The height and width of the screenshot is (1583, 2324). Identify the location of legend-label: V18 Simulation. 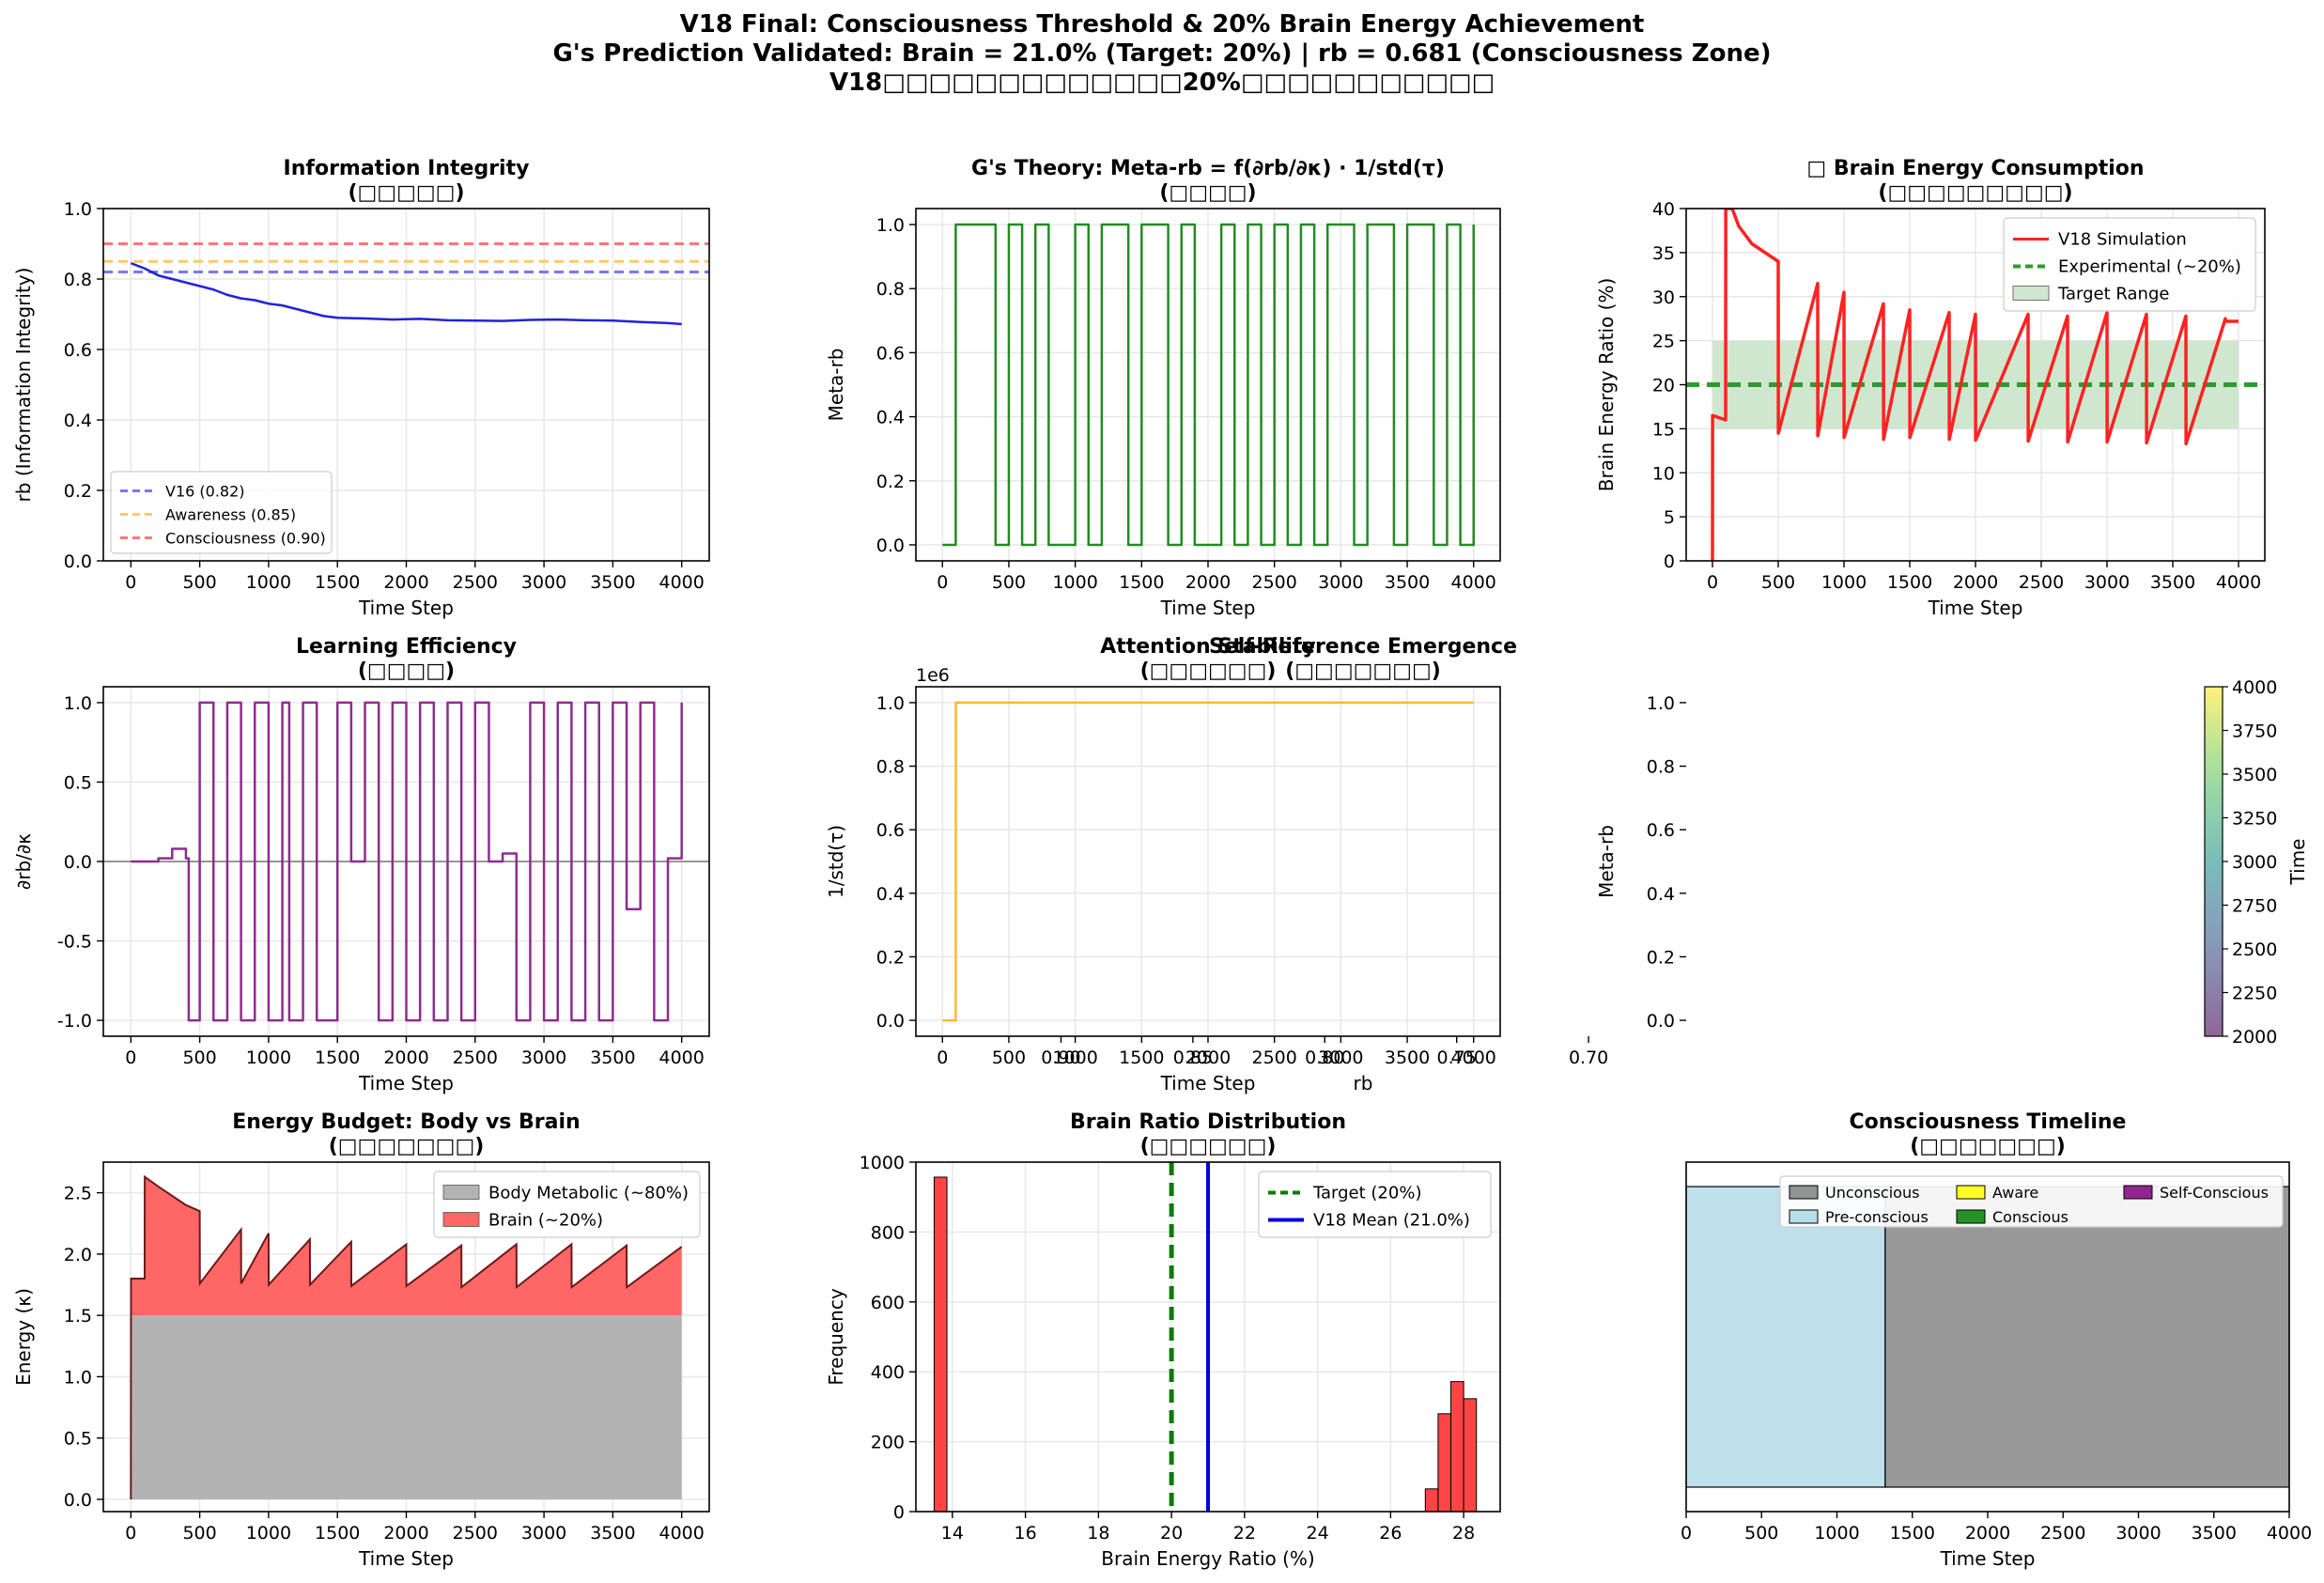
(2122, 240).